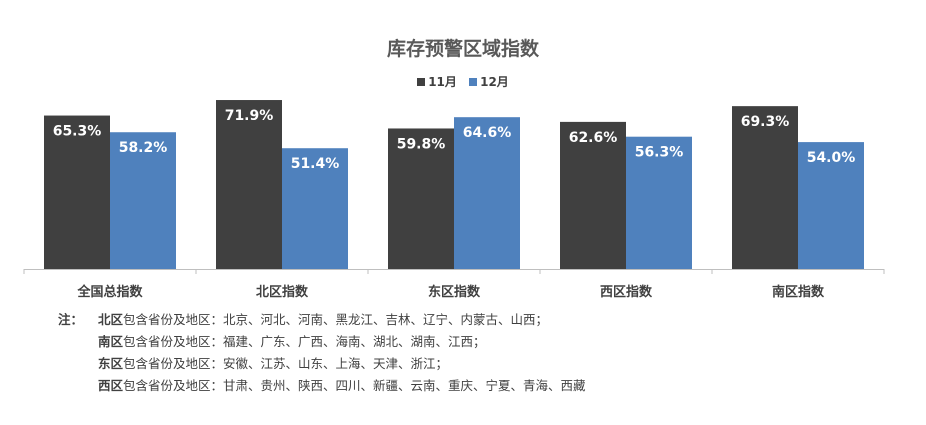 The width and height of the screenshot is (926, 425). What do you see at coordinates (77, 132) in the screenshot?
I see `data-label-nov-0: 65.3%` at bounding box center [77, 132].